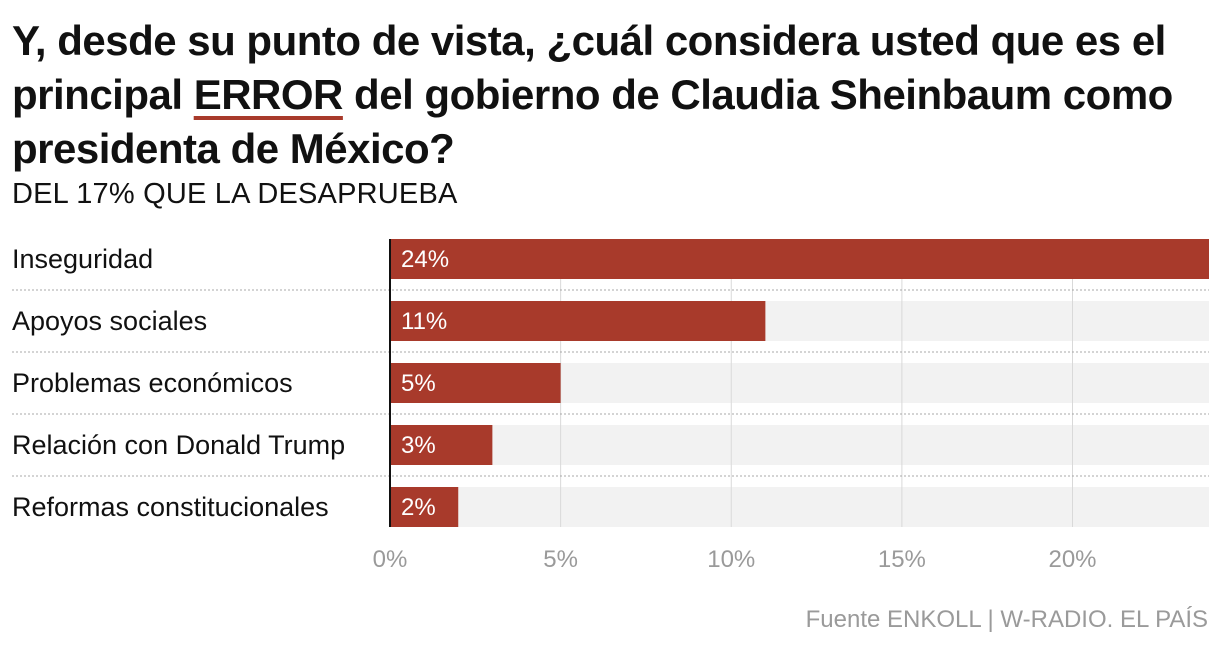  Describe the element at coordinates (390, 559) in the screenshot. I see `x-tick-label: 0%` at that location.